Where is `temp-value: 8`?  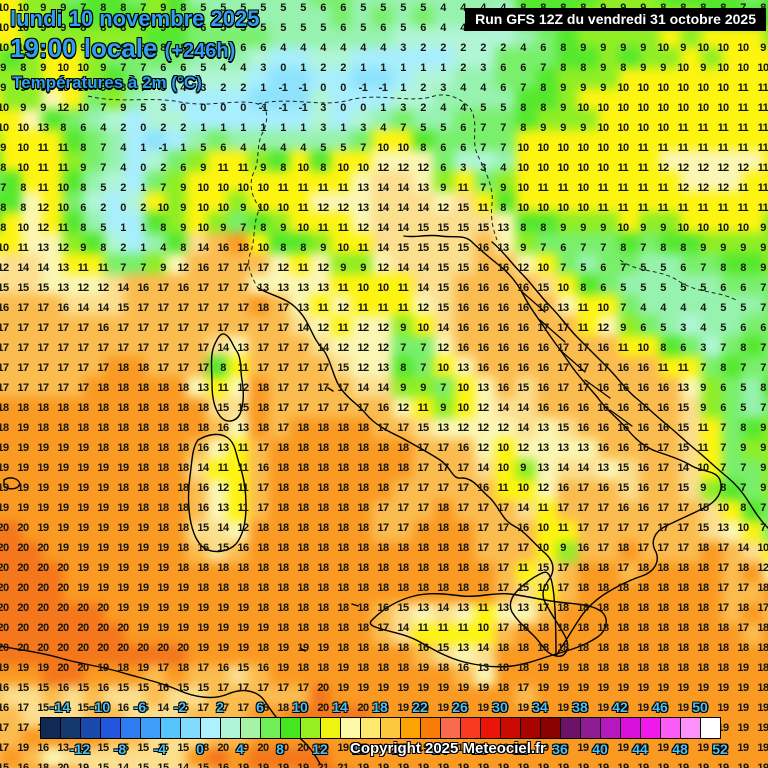
temp-value: 8 is located at coordinates (563, 48).